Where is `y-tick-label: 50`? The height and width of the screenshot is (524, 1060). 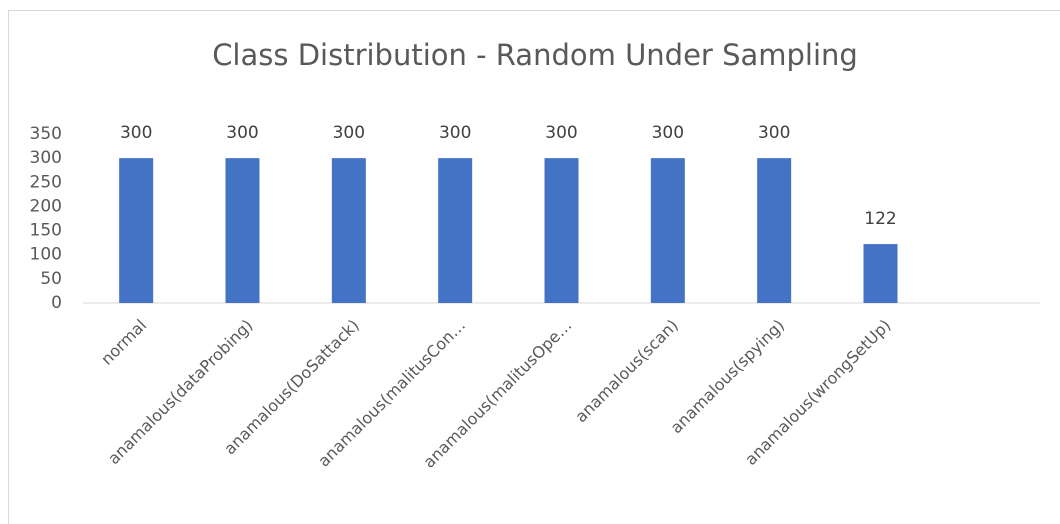 y-tick-label: 50 is located at coordinates (51, 279).